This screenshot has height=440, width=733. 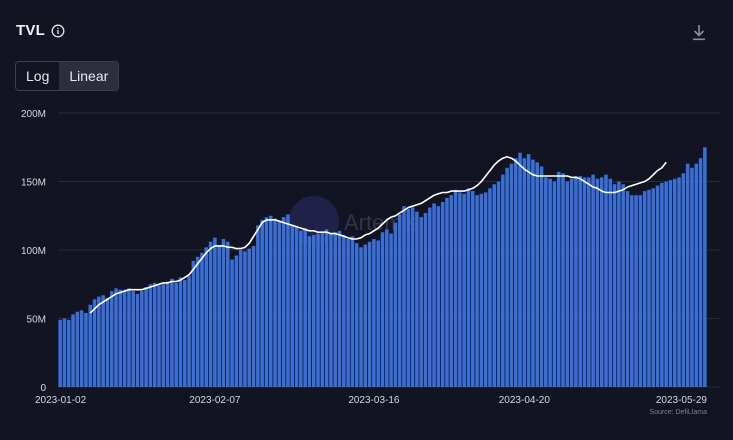 I want to click on scale-option-linear: Linear, so click(x=89, y=76).